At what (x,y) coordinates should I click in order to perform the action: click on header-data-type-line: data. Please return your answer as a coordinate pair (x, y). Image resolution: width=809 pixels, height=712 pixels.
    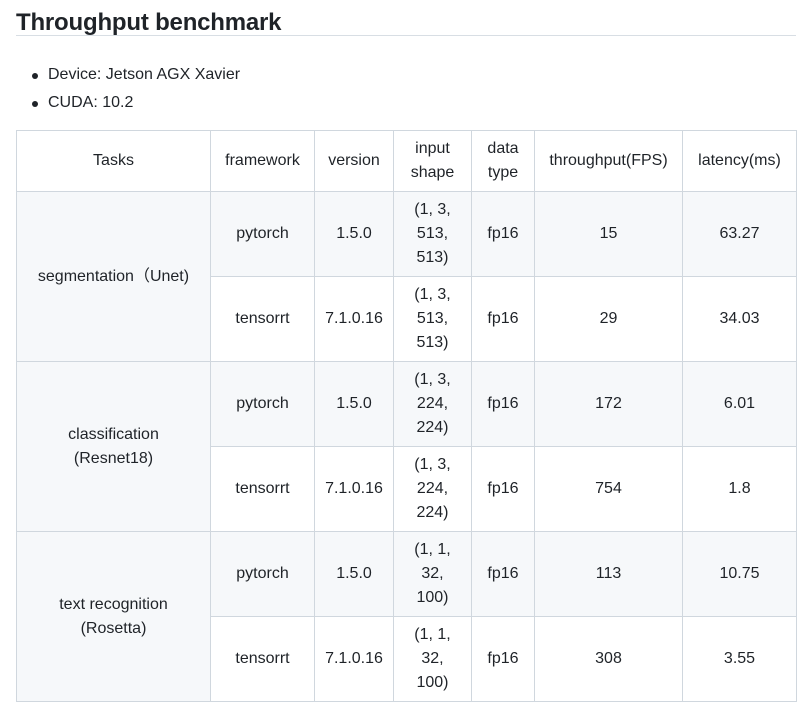
    Looking at the image, I should click on (503, 148).